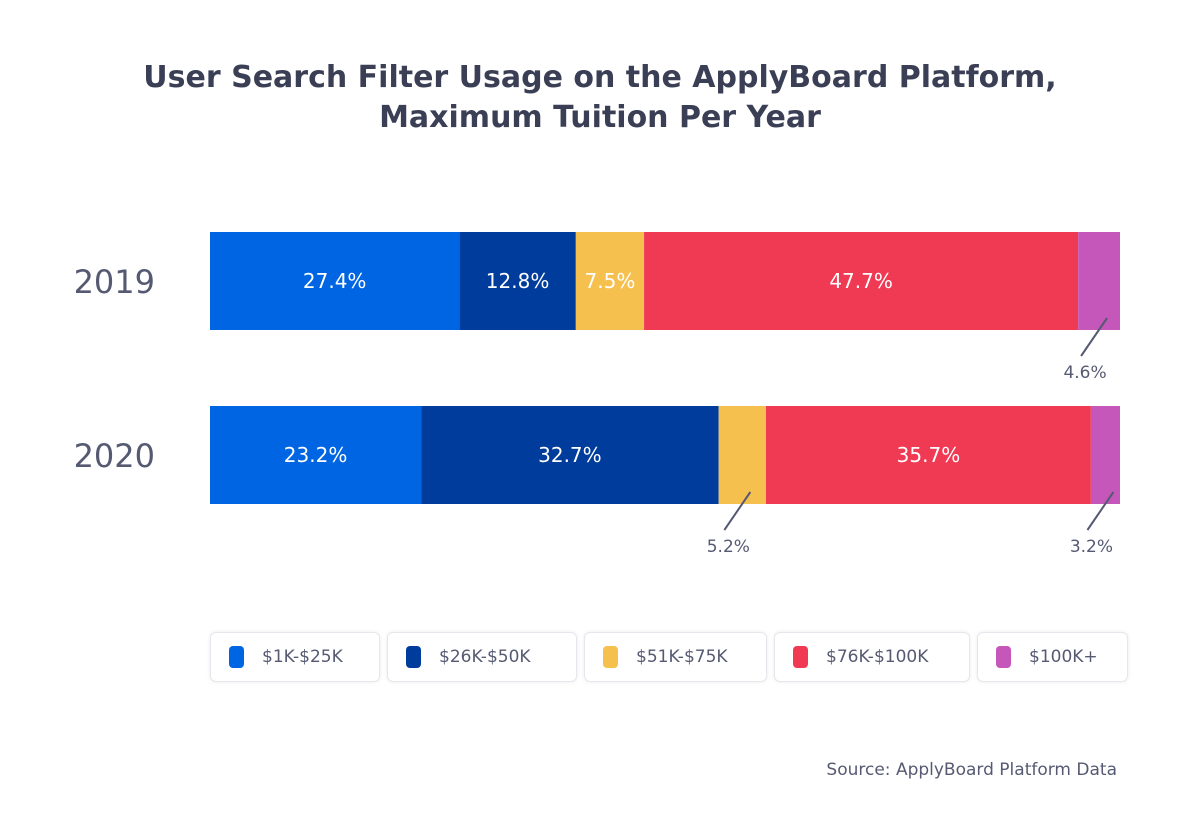 The image size is (1200, 826). I want to click on legend-label: $51K-$75K, so click(682, 657).